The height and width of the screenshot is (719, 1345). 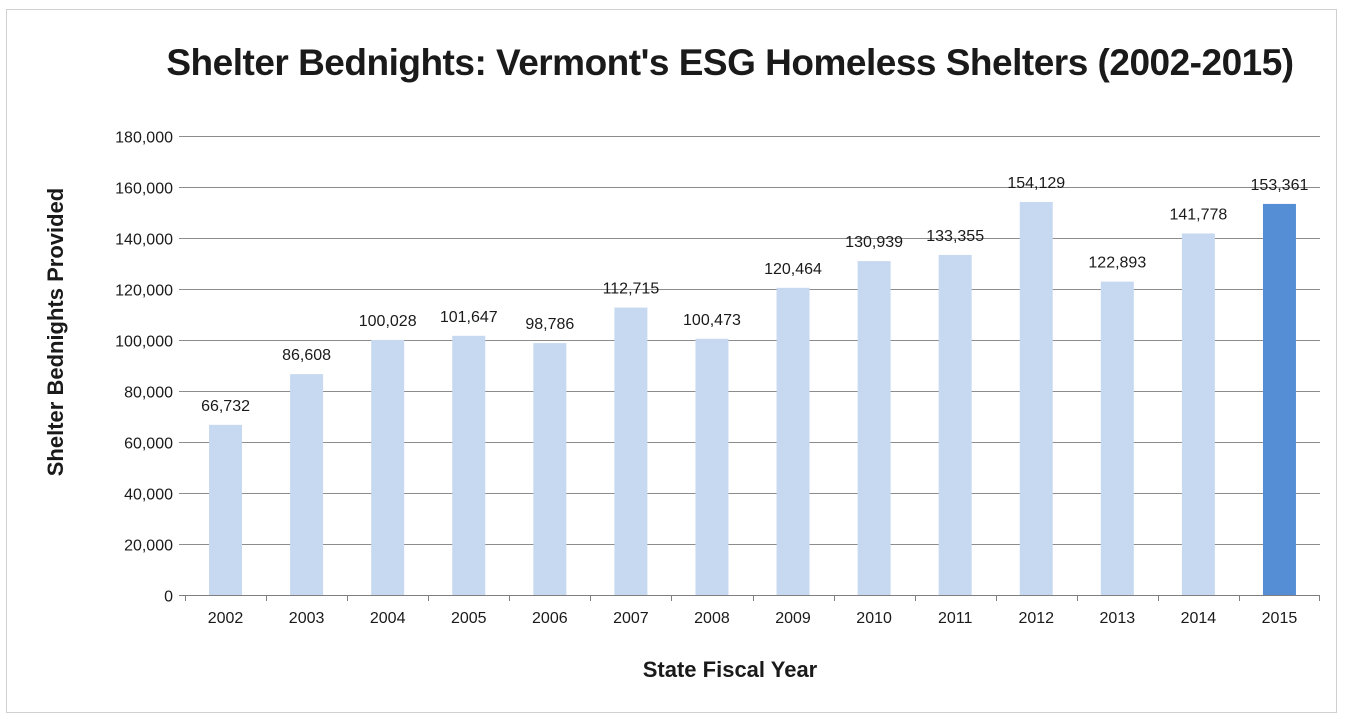 What do you see at coordinates (226, 509) in the screenshot?
I see `bar-2002` at bounding box center [226, 509].